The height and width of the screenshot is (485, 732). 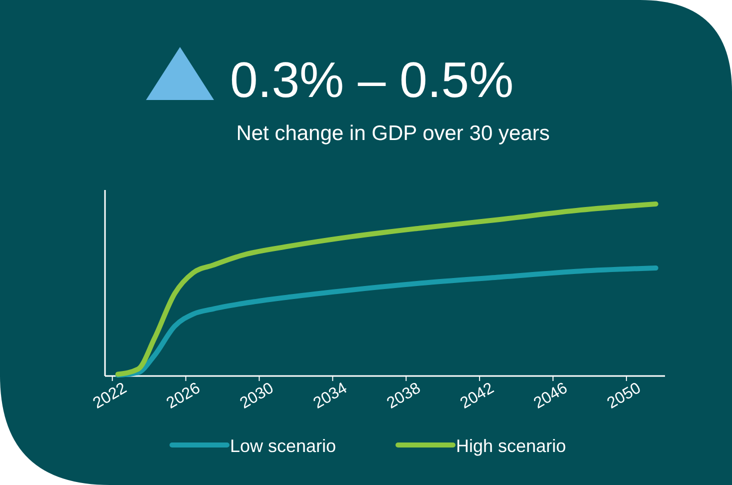 What do you see at coordinates (624, 396) in the screenshot?
I see `x-tick-label: 2050` at bounding box center [624, 396].